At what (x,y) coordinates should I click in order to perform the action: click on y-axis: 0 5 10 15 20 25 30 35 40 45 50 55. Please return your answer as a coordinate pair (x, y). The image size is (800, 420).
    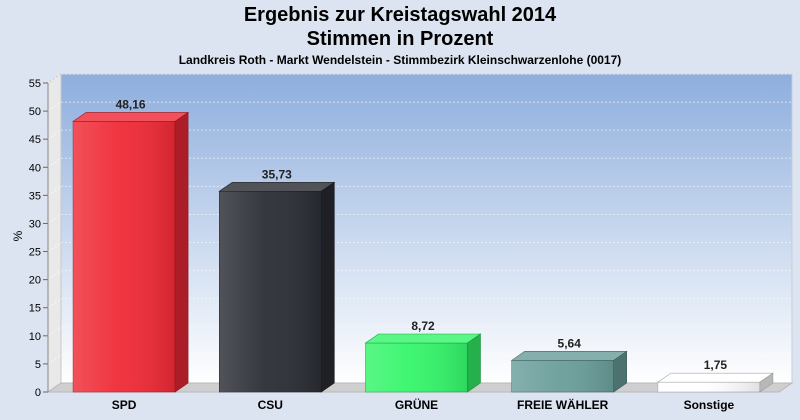
    Looking at the image, I should click on (39, 238).